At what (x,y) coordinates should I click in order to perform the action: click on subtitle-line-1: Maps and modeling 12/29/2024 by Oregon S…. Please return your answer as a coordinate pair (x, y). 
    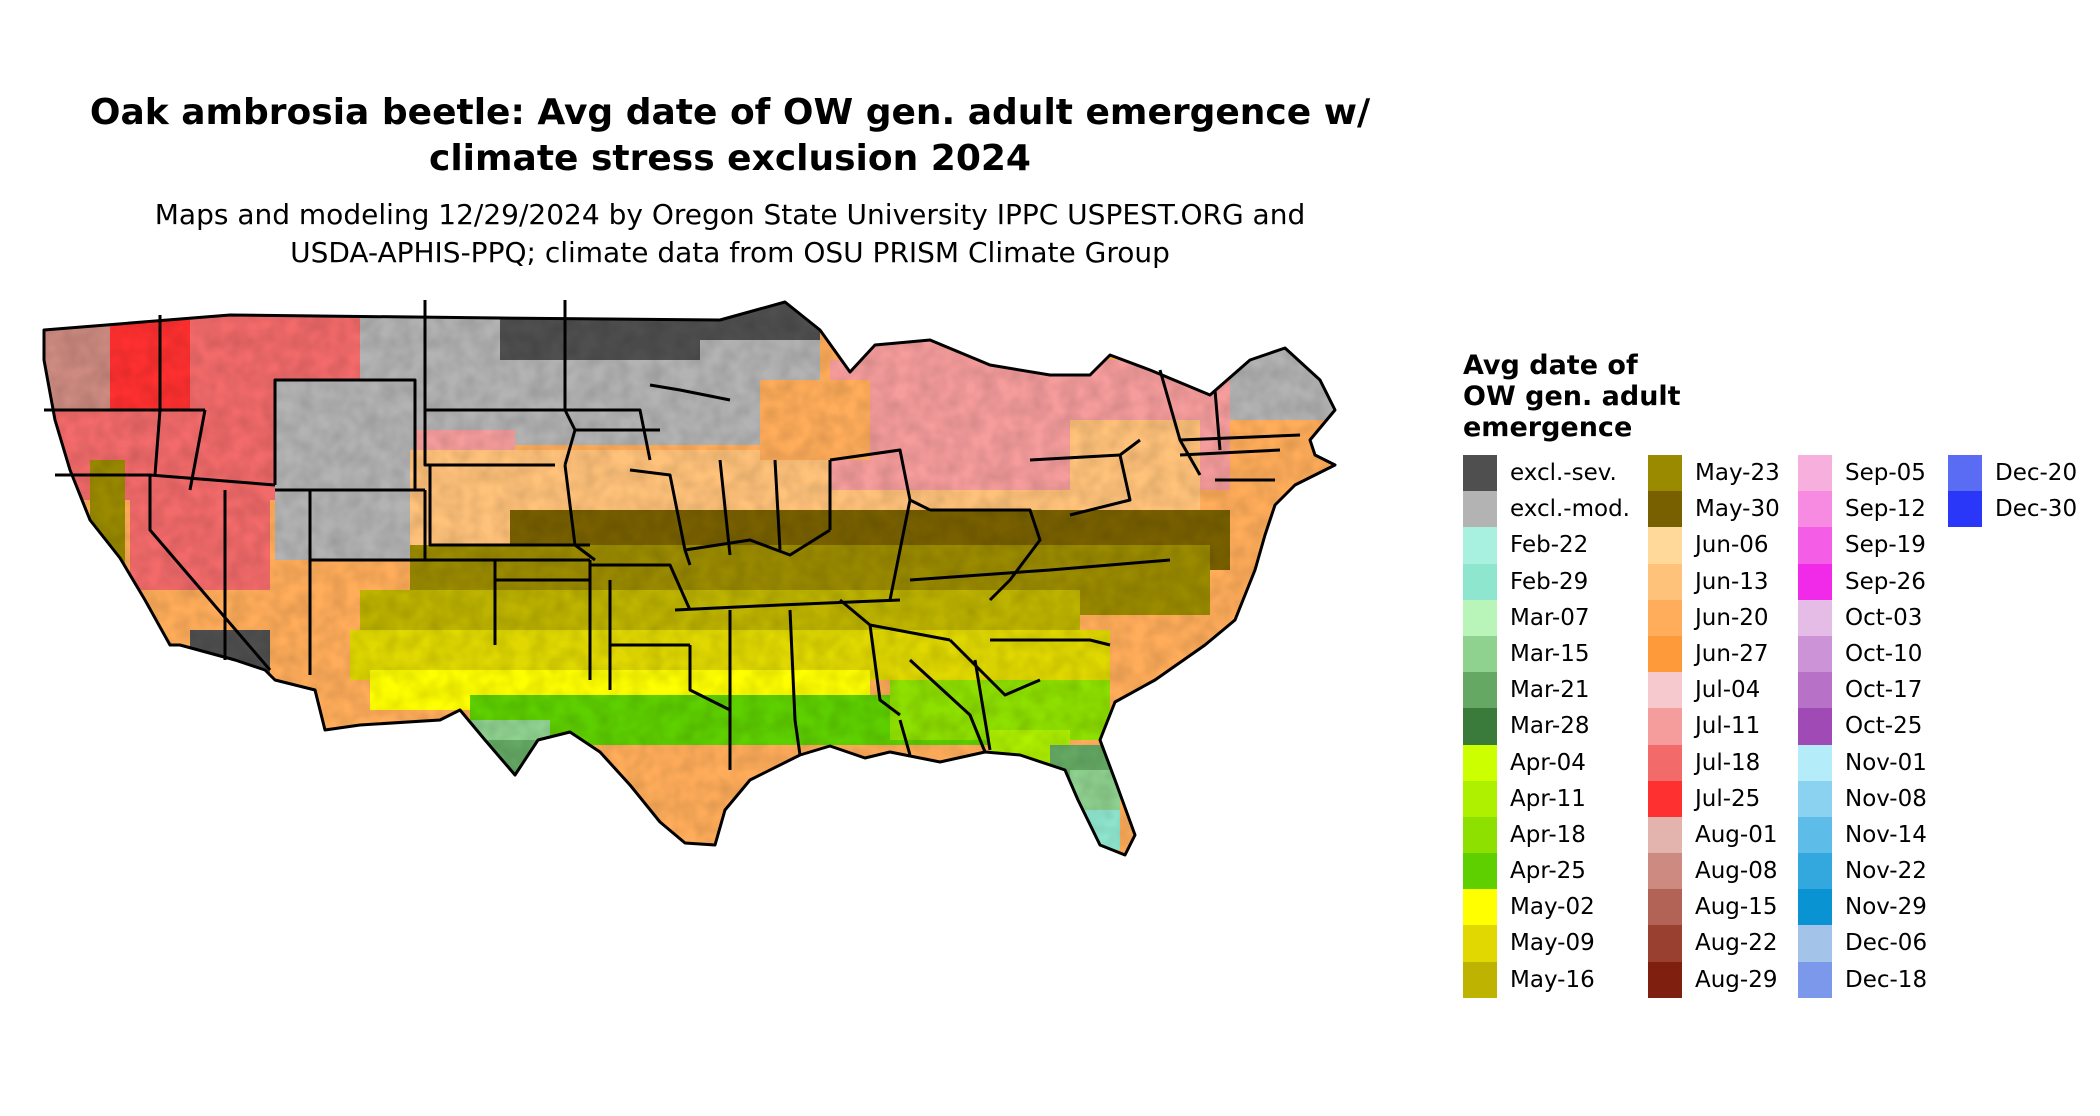
    Looking at the image, I should click on (730, 214).